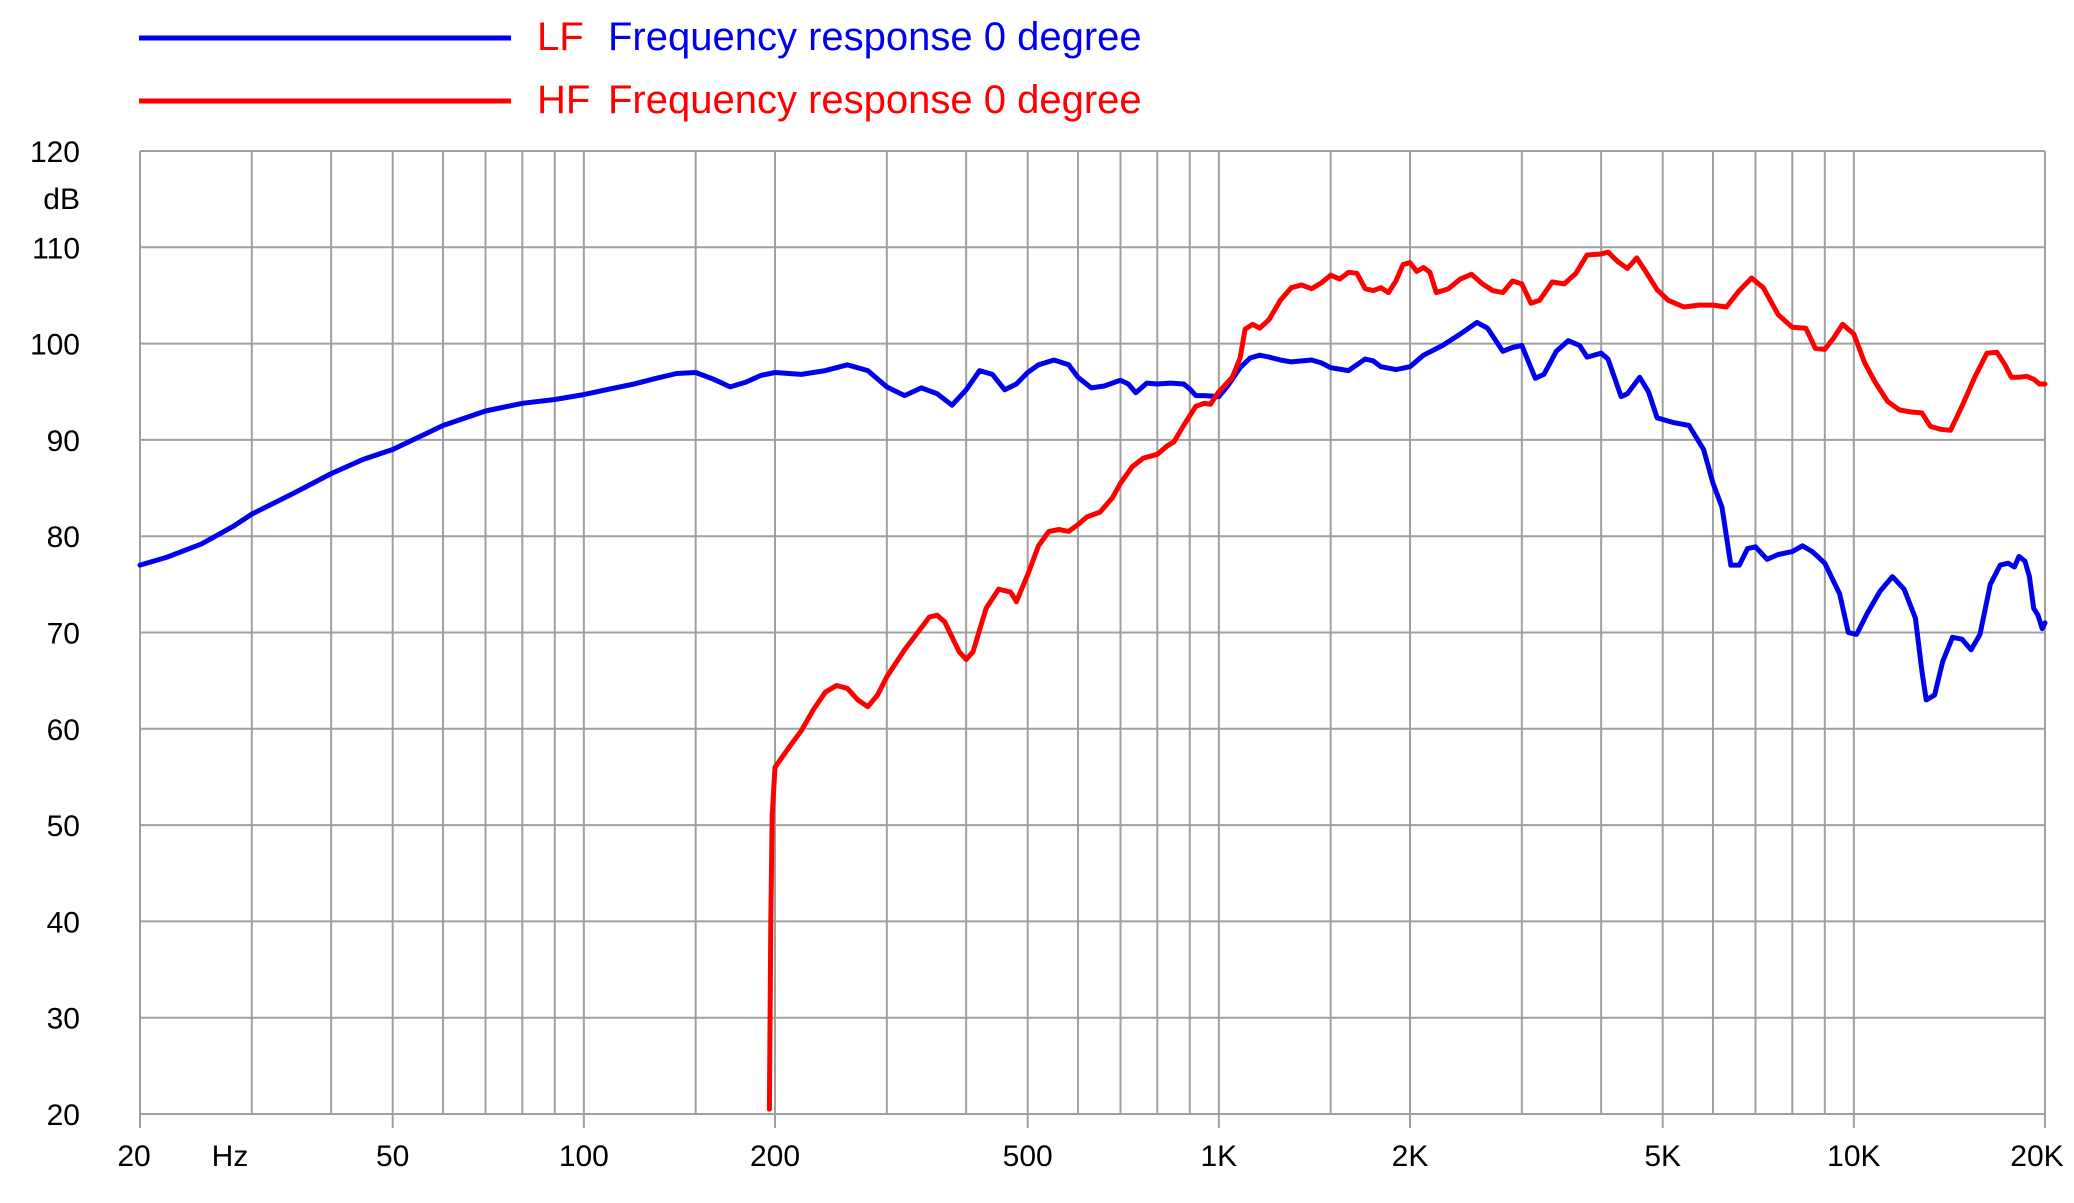  I want to click on y-tick-label-60: 60, so click(63, 730).